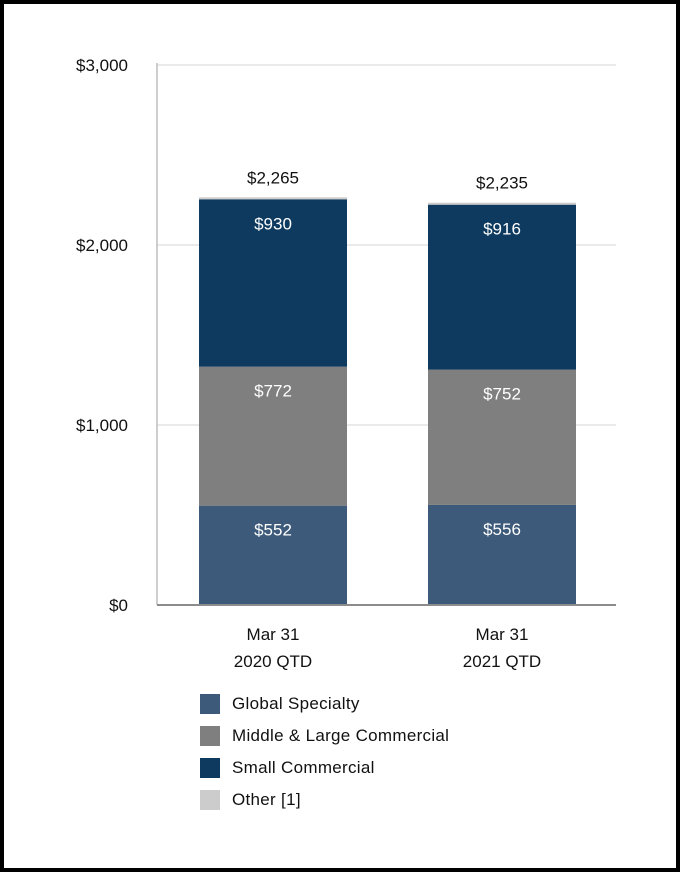  I want to click on total-label: $2,265, so click(273, 177).